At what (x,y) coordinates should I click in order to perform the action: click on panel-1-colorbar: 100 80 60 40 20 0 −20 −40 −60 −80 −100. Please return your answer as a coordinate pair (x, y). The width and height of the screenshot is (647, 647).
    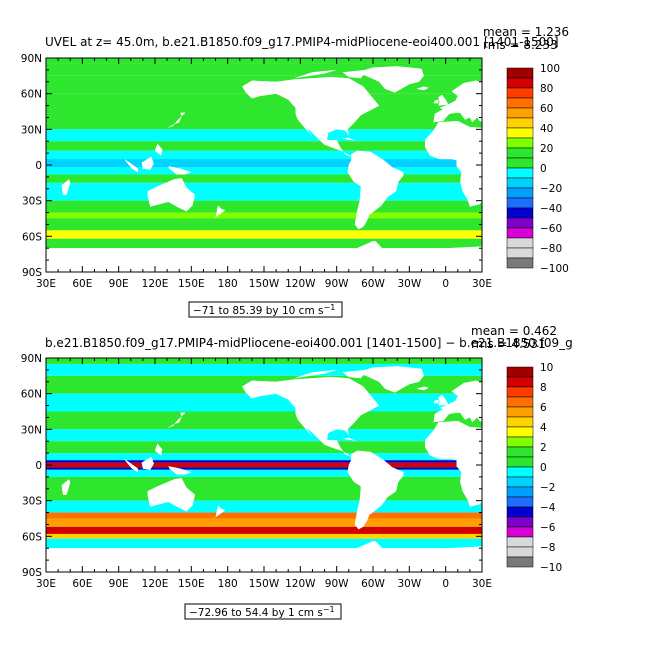
    Looking at the image, I should click on (537, 169).